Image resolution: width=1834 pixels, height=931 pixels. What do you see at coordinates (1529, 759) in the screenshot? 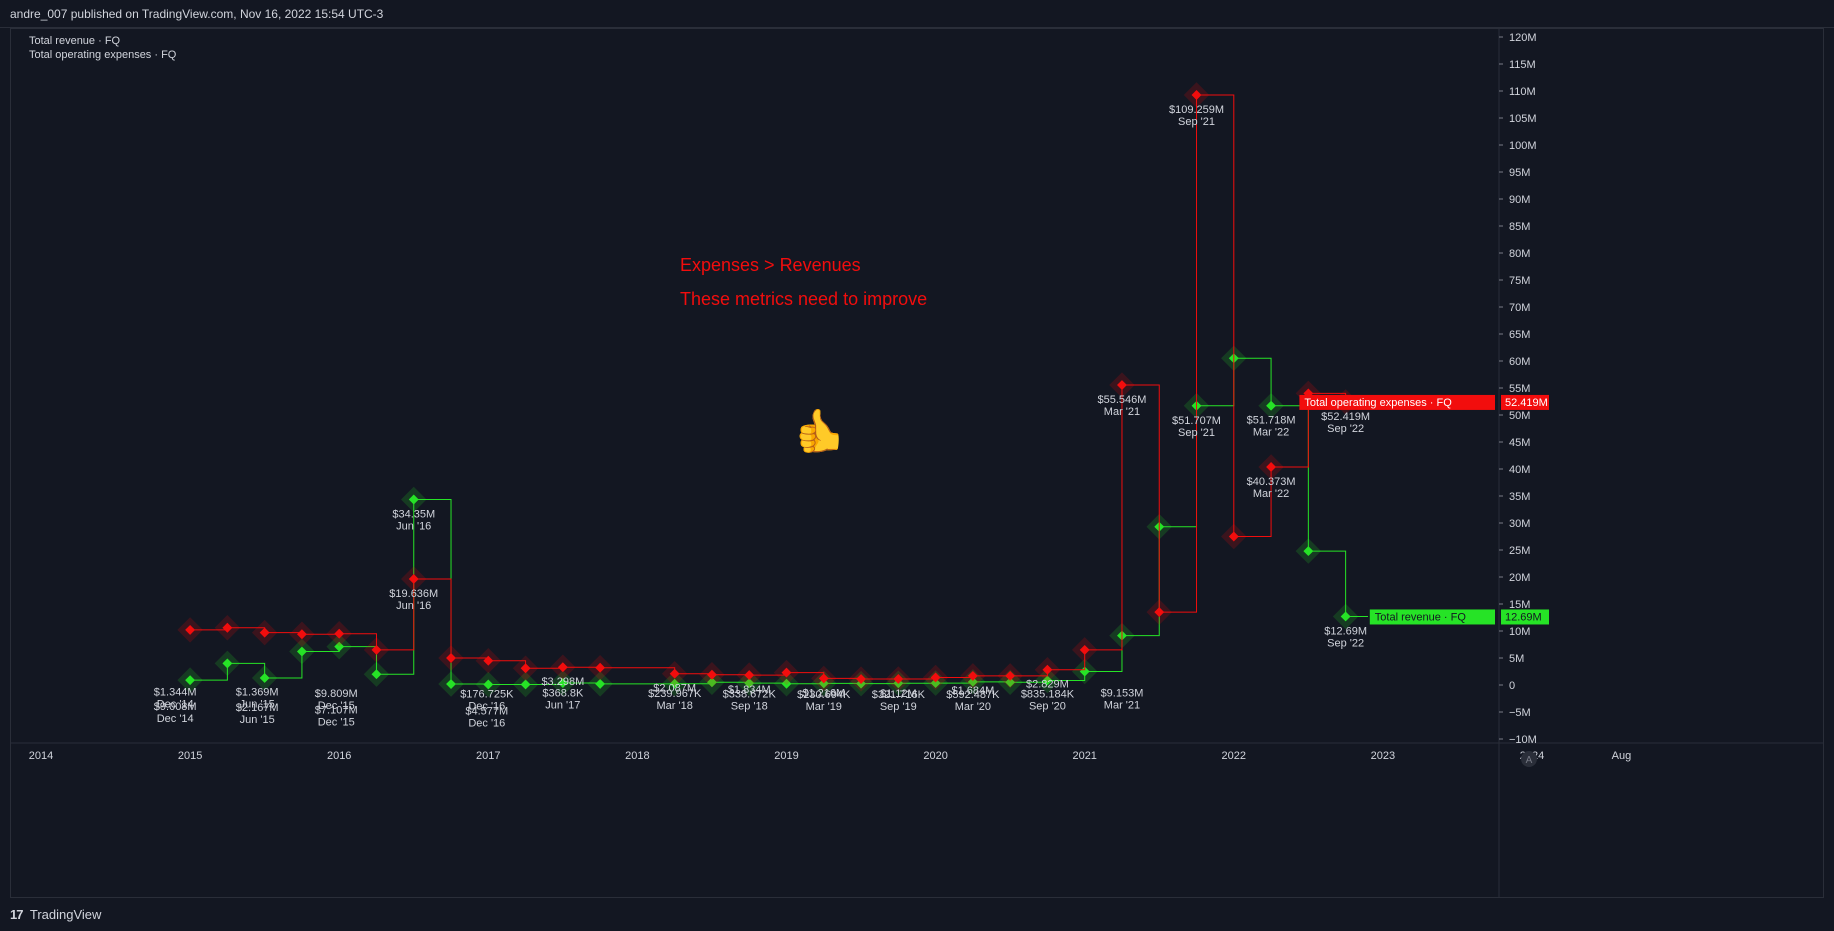
I see `auto-scale-button` at bounding box center [1529, 759].